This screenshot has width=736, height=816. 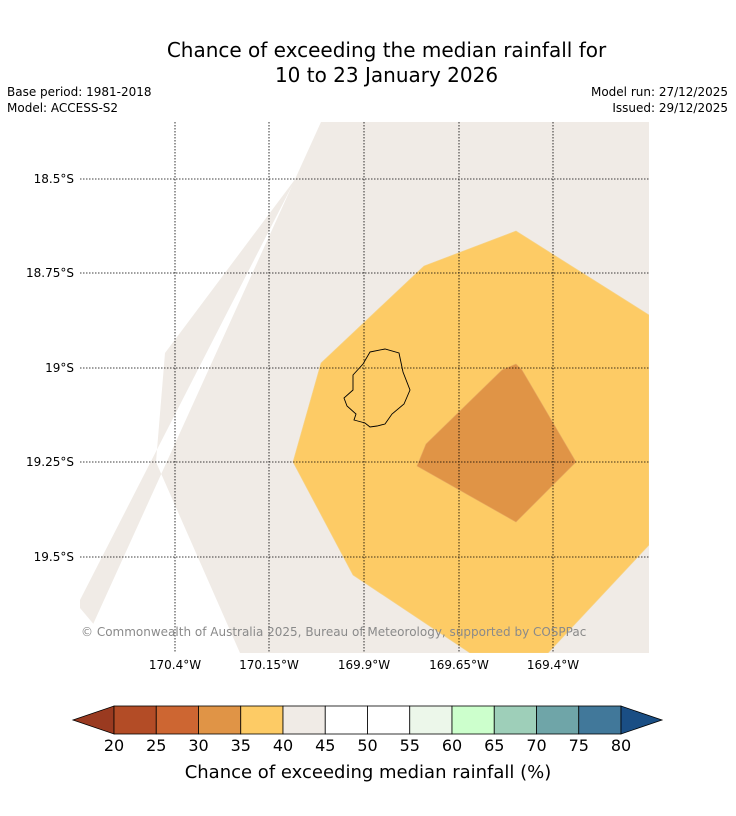 What do you see at coordinates (494, 745) in the screenshot?
I see `colorbar-tick-65: 65` at bounding box center [494, 745].